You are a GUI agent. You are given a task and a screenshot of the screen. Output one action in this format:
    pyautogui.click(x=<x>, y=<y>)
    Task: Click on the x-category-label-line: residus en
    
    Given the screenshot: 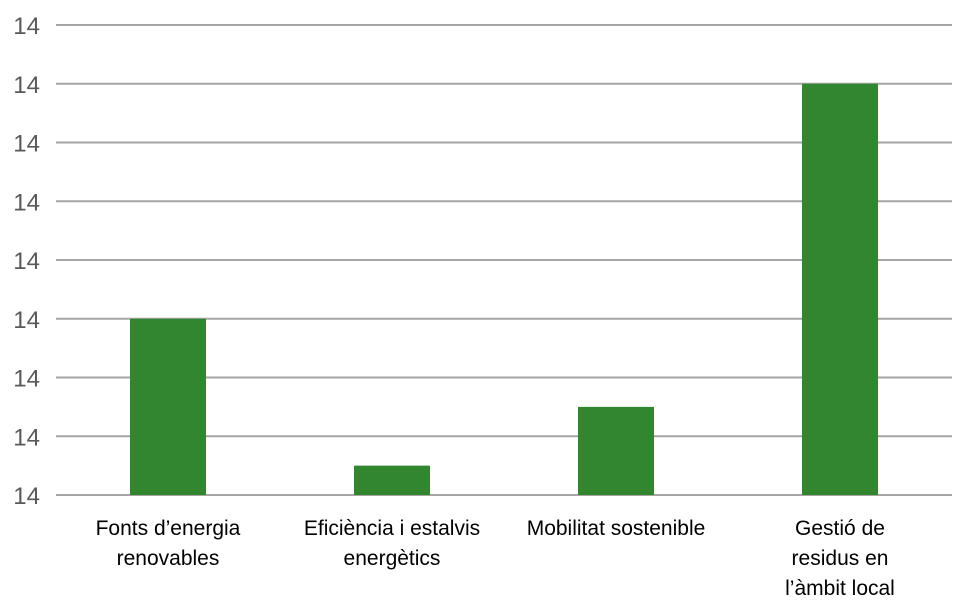 What is the action you would take?
    pyautogui.click(x=840, y=558)
    